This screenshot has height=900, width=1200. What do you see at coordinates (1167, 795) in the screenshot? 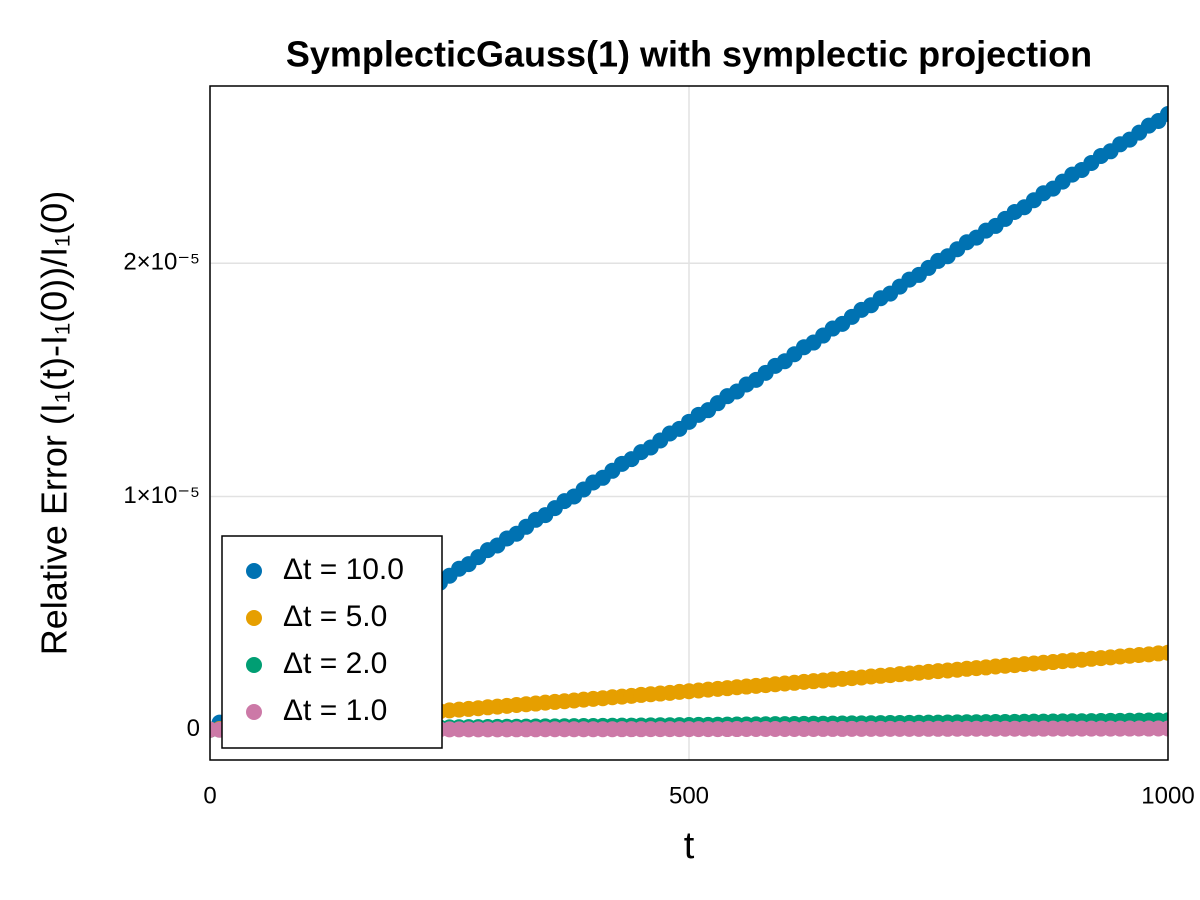
I see `x-tick-label: 1000` at bounding box center [1167, 795].